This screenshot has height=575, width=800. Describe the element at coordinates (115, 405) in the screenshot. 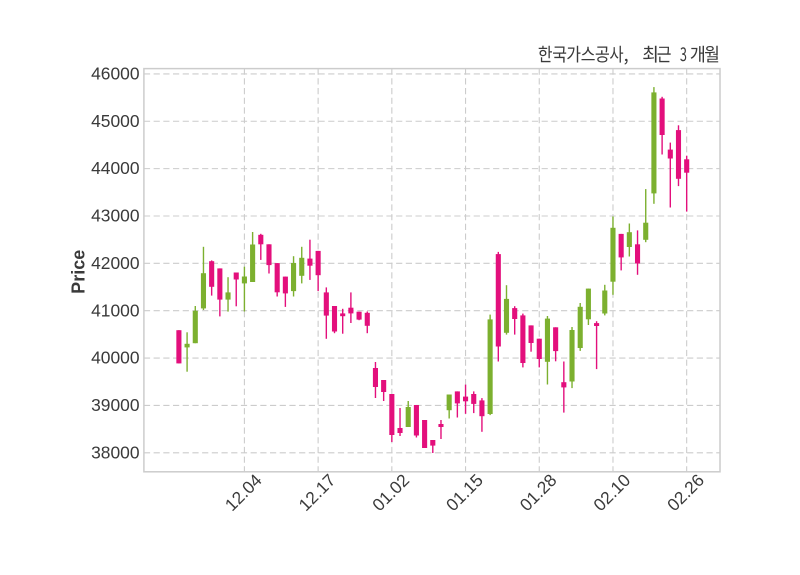

I see `svg-text: 39000` at that location.